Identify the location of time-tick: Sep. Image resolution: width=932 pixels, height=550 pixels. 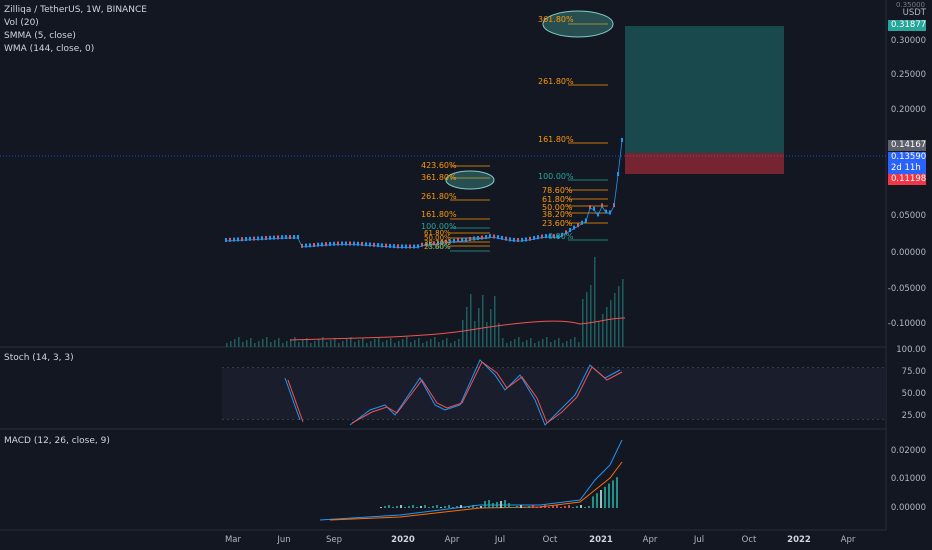
(334, 540).